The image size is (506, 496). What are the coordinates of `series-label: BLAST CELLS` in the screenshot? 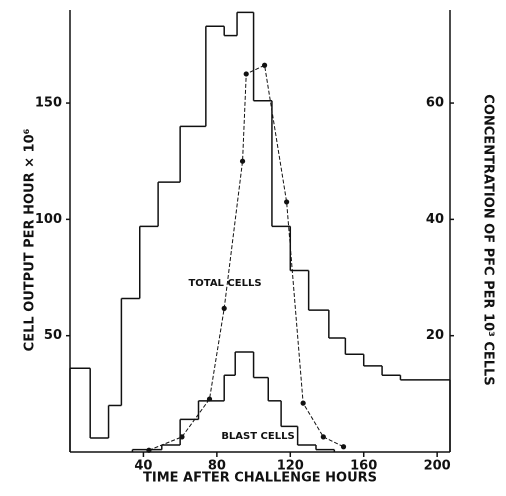 It's located at (257, 436).